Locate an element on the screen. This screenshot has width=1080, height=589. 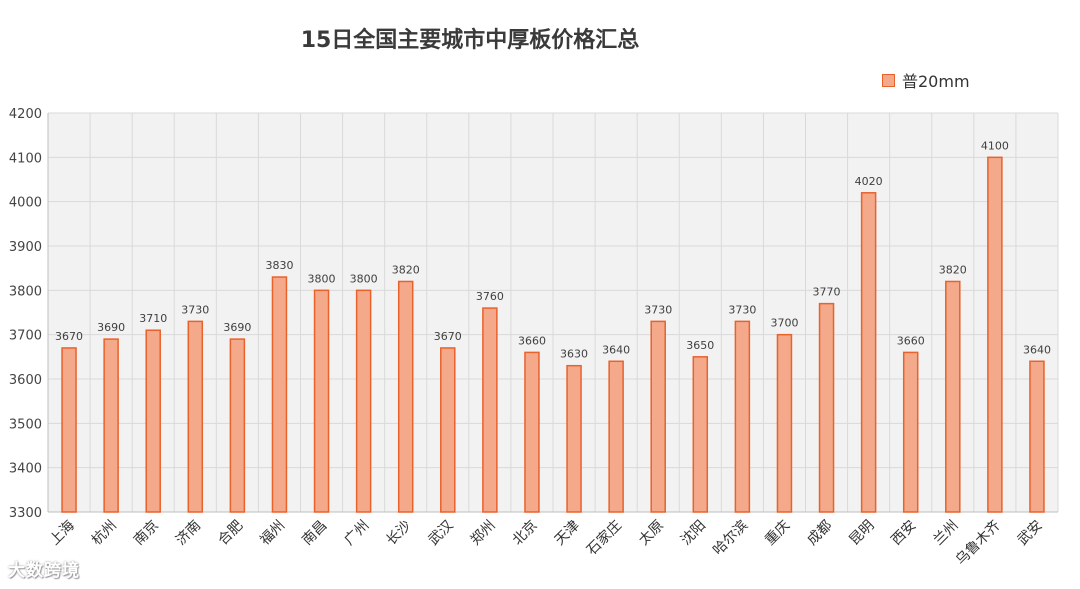
data-label: 3700 is located at coordinates (784, 323).